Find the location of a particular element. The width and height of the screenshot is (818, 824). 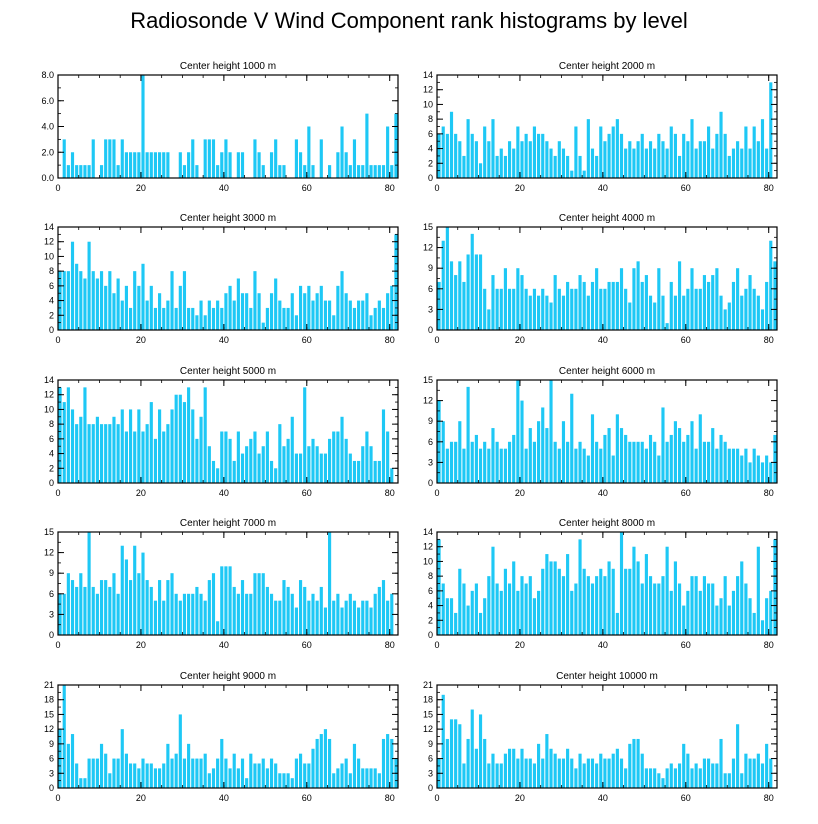

y-tick-label: 3 is located at coordinates (430, 462).